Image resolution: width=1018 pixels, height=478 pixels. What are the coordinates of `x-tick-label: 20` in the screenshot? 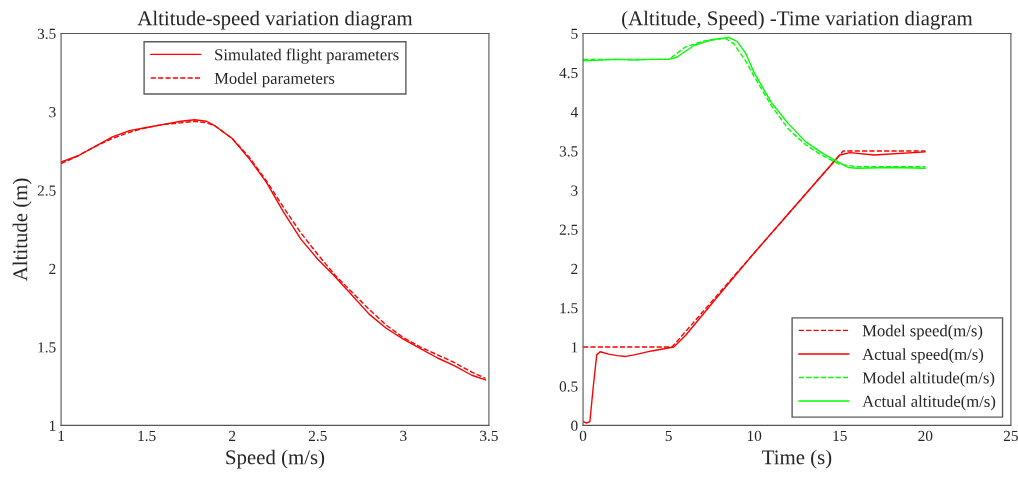 It's located at (925, 436).